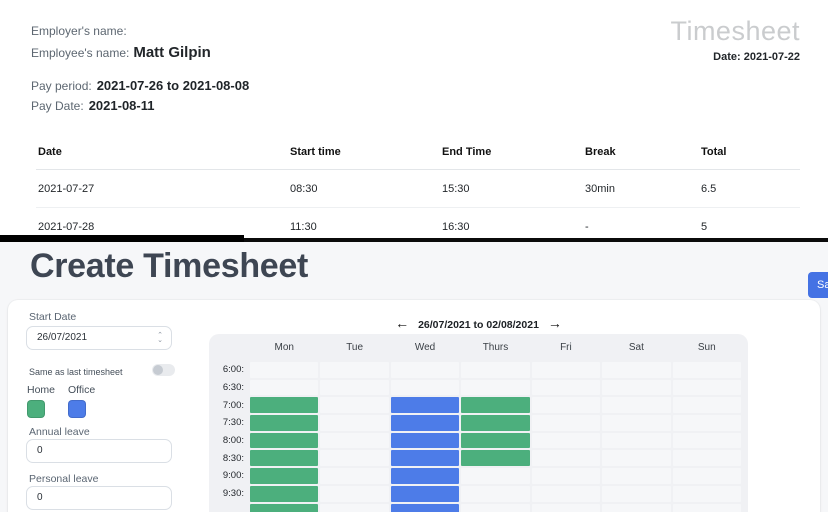 The image size is (828, 512). Describe the element at coordinates (284, 347) in the screenshot. I see `day-header: Mon` at that location.